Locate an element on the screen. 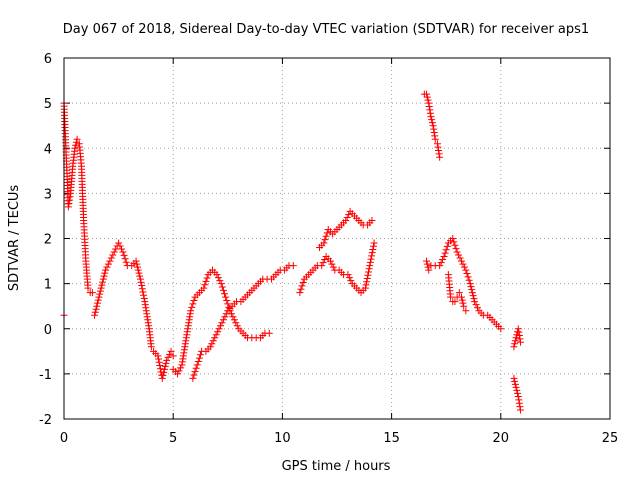  y-tick-label: 3 is located at coordinates (48, 194).